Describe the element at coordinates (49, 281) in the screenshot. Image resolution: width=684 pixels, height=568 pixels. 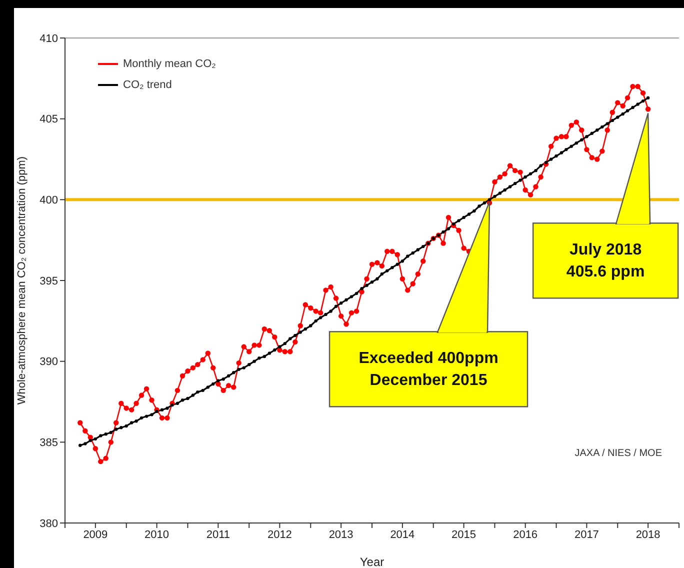
I see `y-tick-label: 395` at that location.